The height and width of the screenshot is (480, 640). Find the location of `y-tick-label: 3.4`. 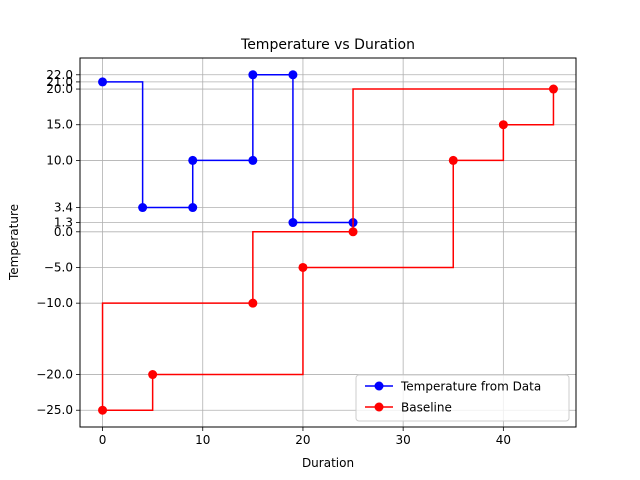

y-tick-label: 3.4 is located at coordinates (63, 208).